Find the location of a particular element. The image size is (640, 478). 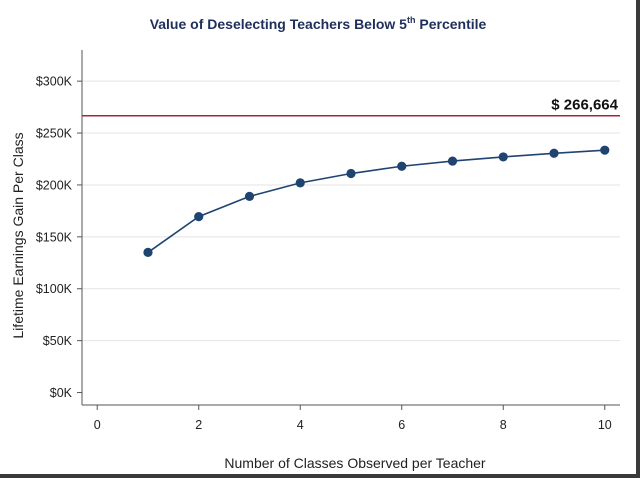

x-tick-label: 0 is located at coordinates (97, 425).